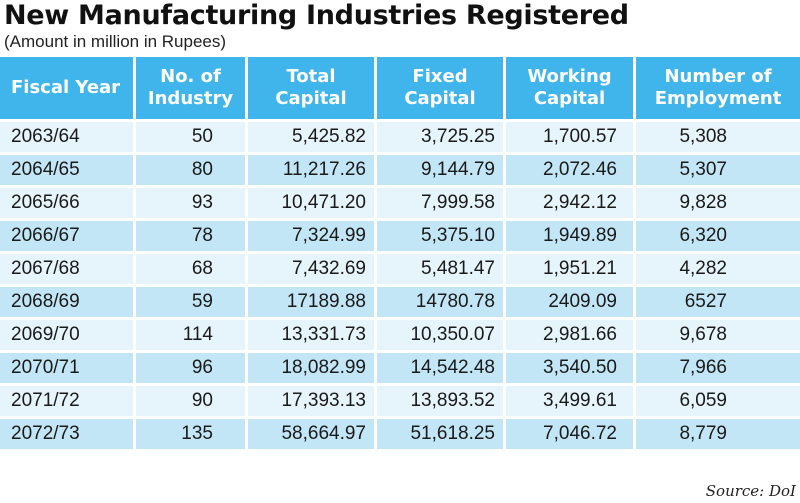 The height and width of the screenshot is (503, 800). What do you see at coordinates (571, 138) in the screenshot?
I see `cell-working-capital: 1,700.57` at bounding box center [571, 138].